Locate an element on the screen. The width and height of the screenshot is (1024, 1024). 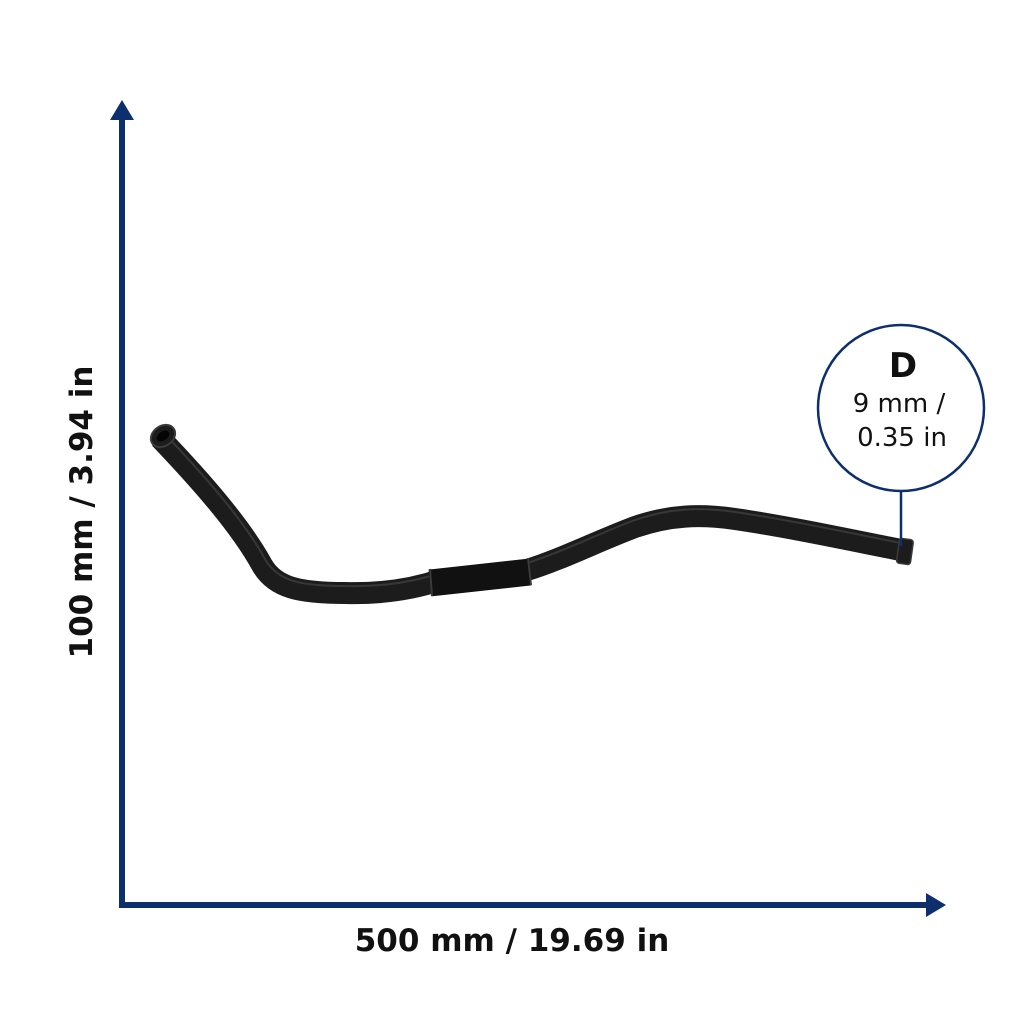
height-axis is located at coordinates (122, 502).